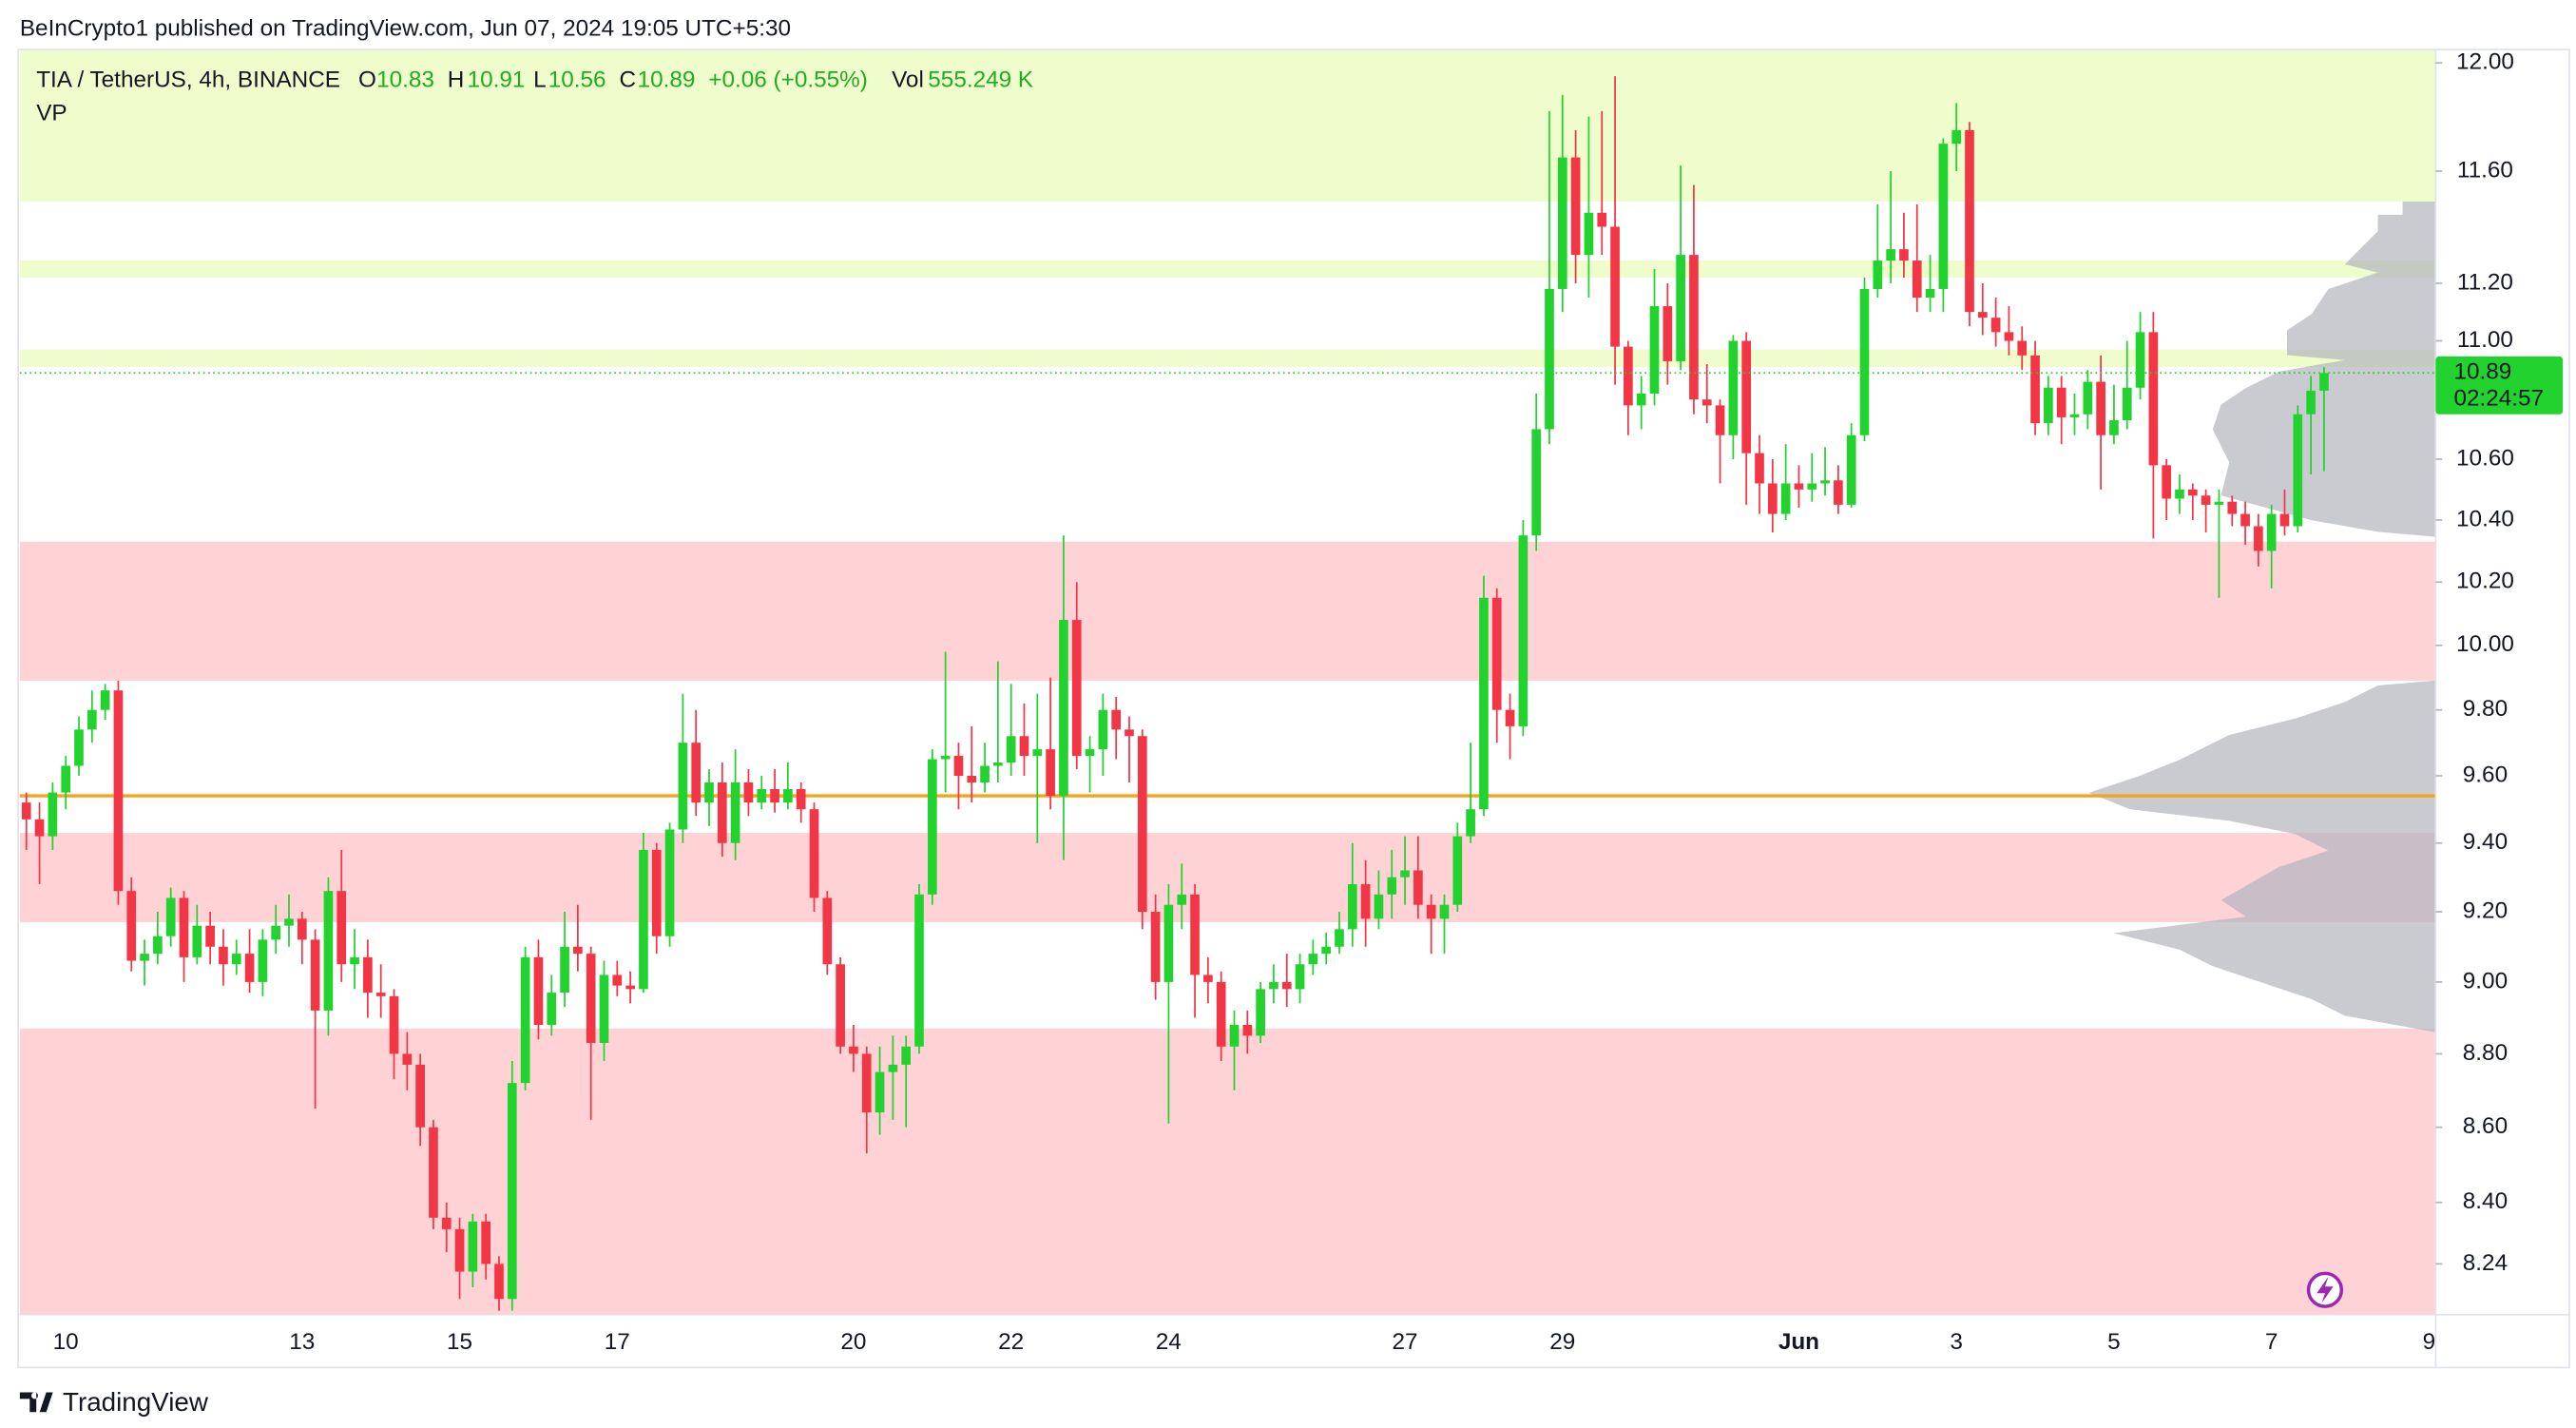  Describe the element at coordinates (2325, 1289) in the screenshot. I see `bolt-icon` at that location.